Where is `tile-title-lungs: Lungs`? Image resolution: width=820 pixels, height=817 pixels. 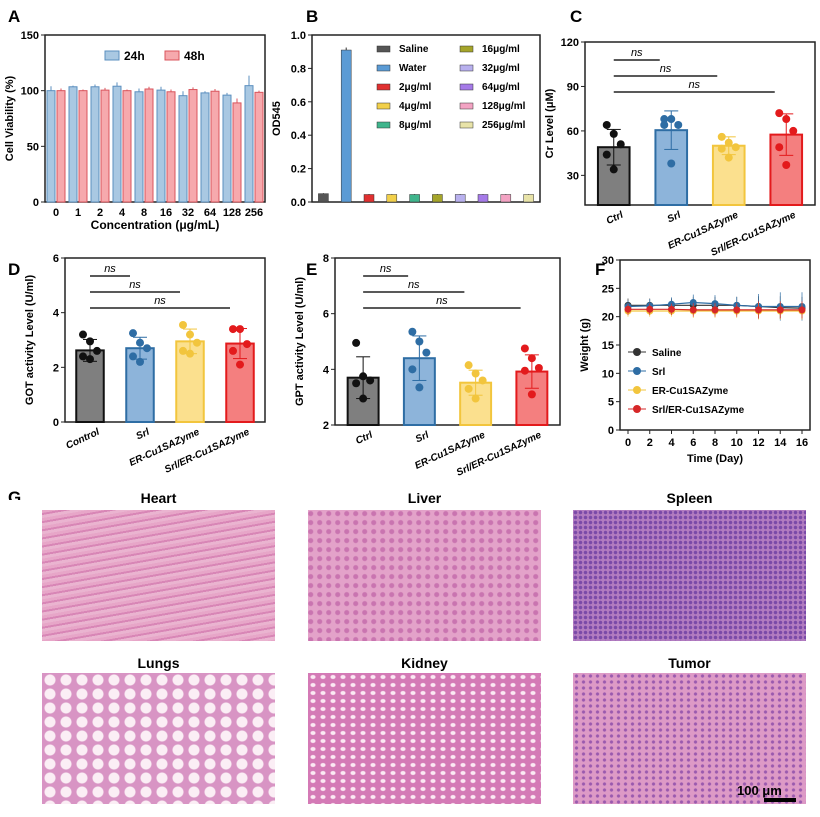
tile-title-lungs: Lungs is located at coordinates (158, 663).